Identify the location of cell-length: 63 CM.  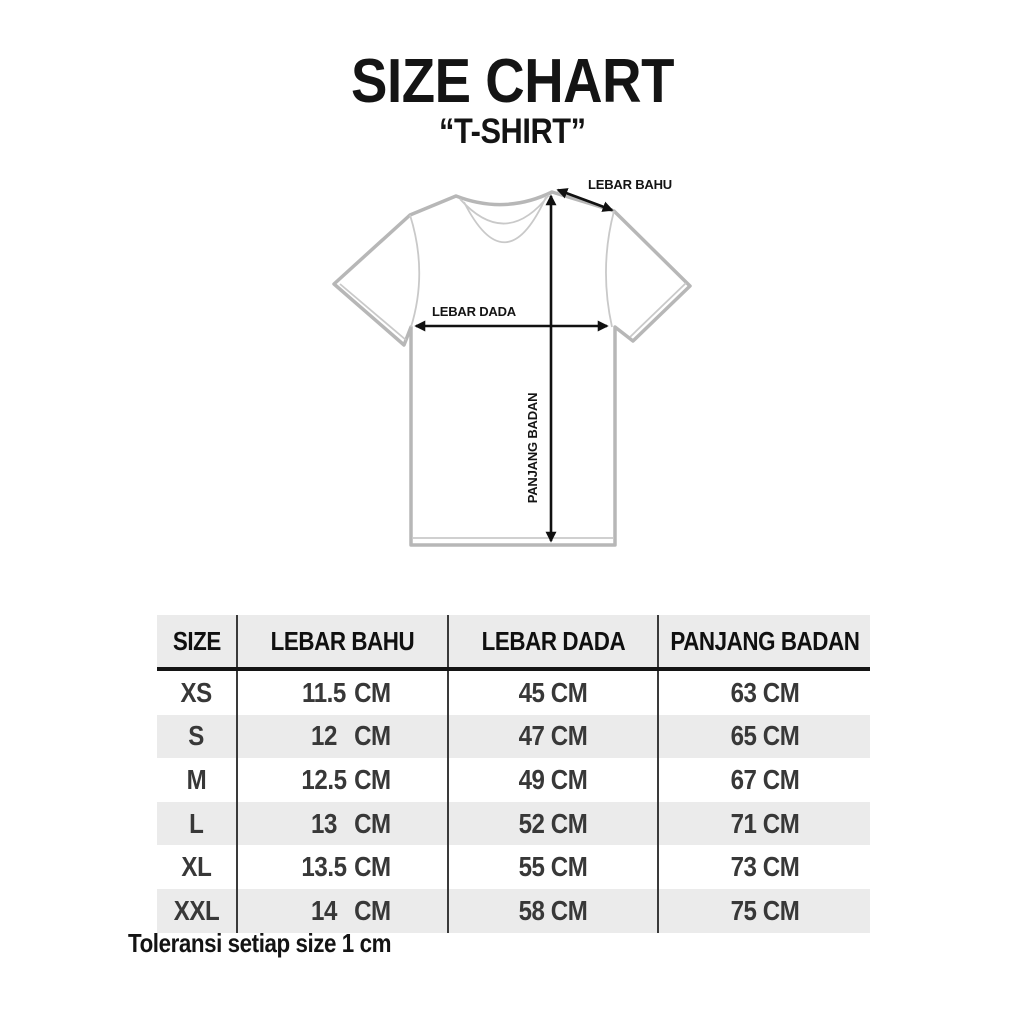
(764, 692).